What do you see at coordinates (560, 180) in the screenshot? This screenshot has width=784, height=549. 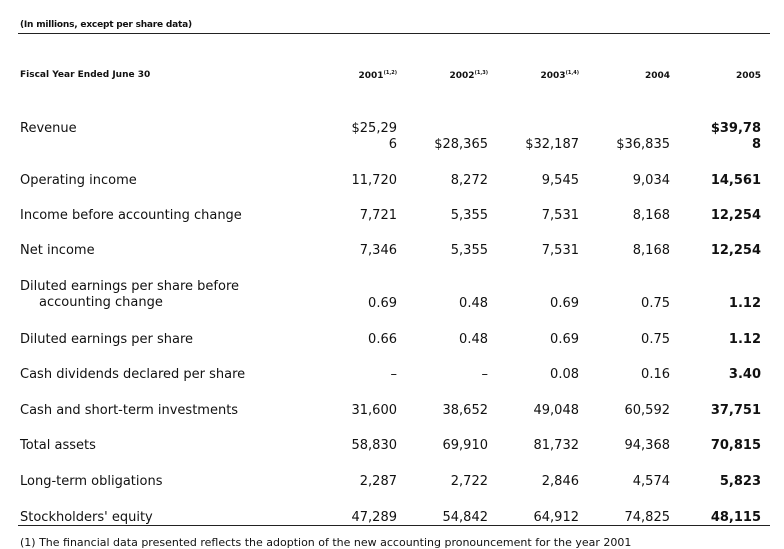 I see `cell-2003: 9,545` at bounding box center [560, 180].